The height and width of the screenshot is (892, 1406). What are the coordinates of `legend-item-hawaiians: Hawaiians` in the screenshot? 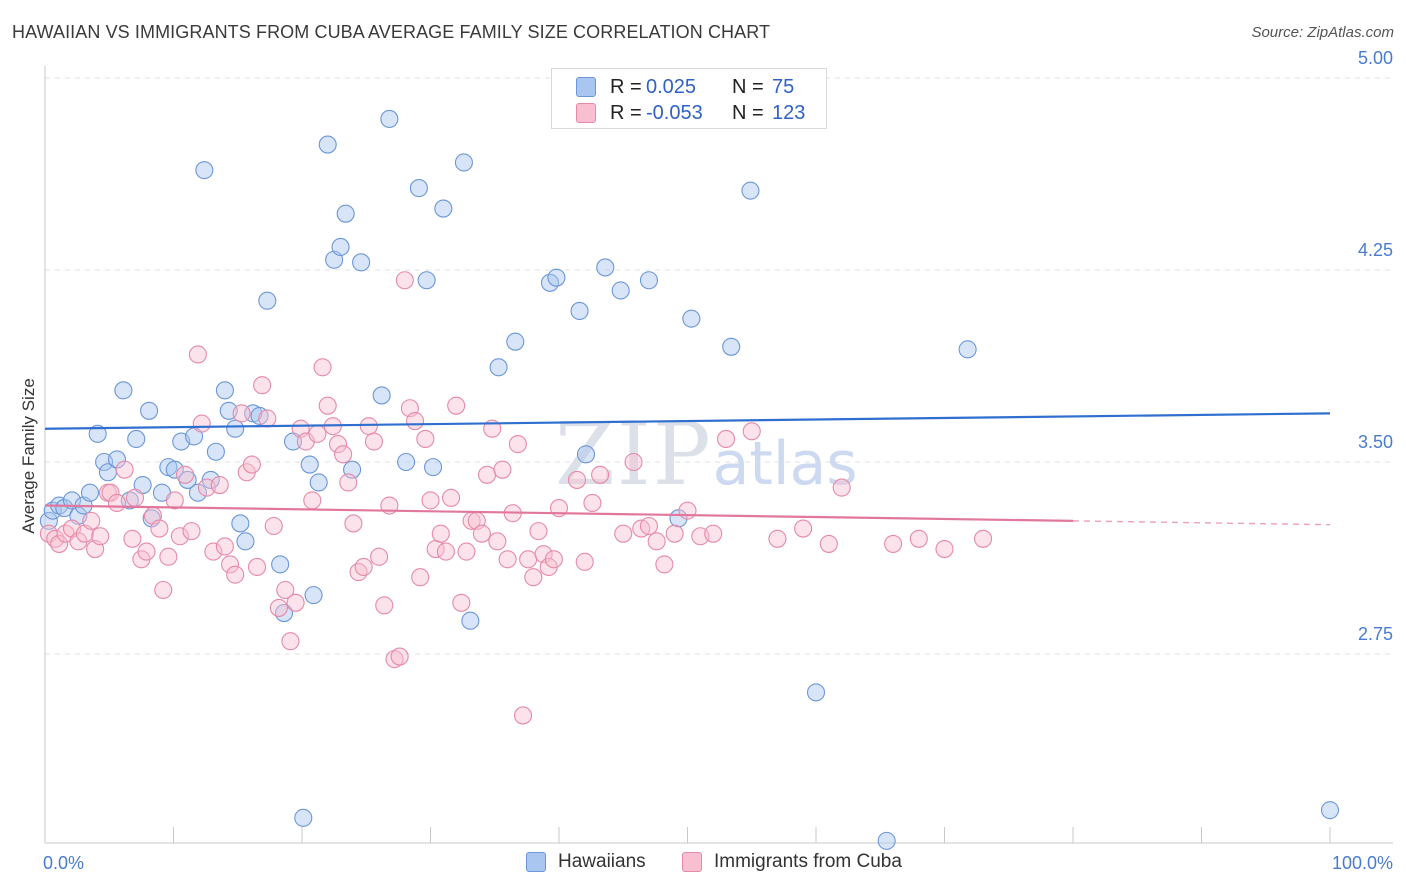 It's located at (586, 862).